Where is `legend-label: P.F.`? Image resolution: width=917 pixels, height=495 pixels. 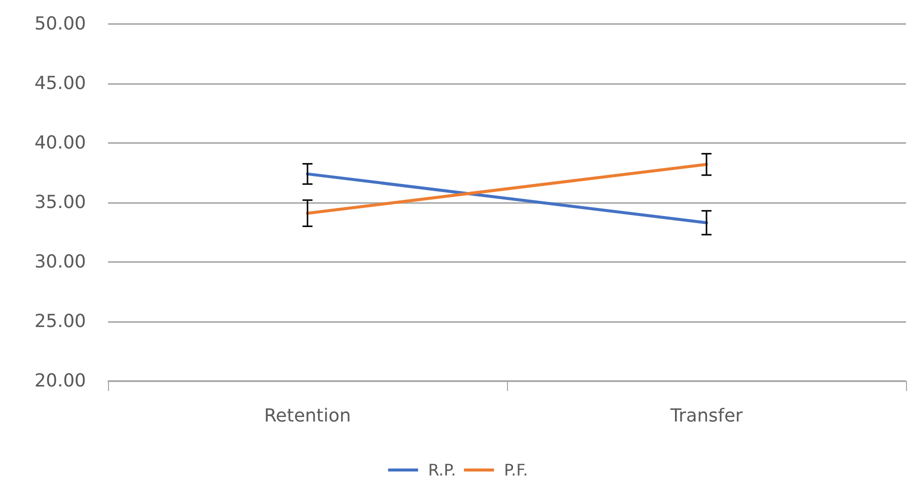
legend-label: P.F. is located at coordinates (516, 470).